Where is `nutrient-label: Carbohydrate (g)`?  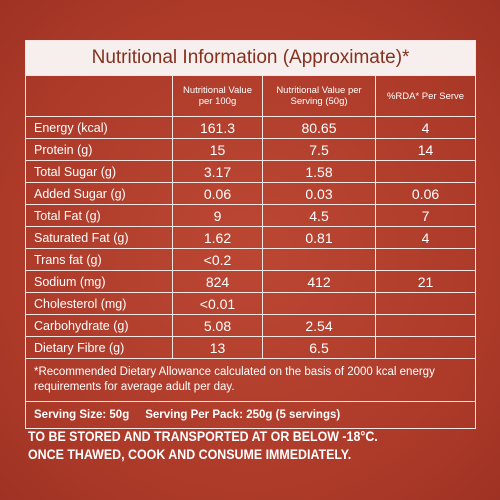 nutrient-label: Carbohydrate (g) is located at coordinates (99, 325).